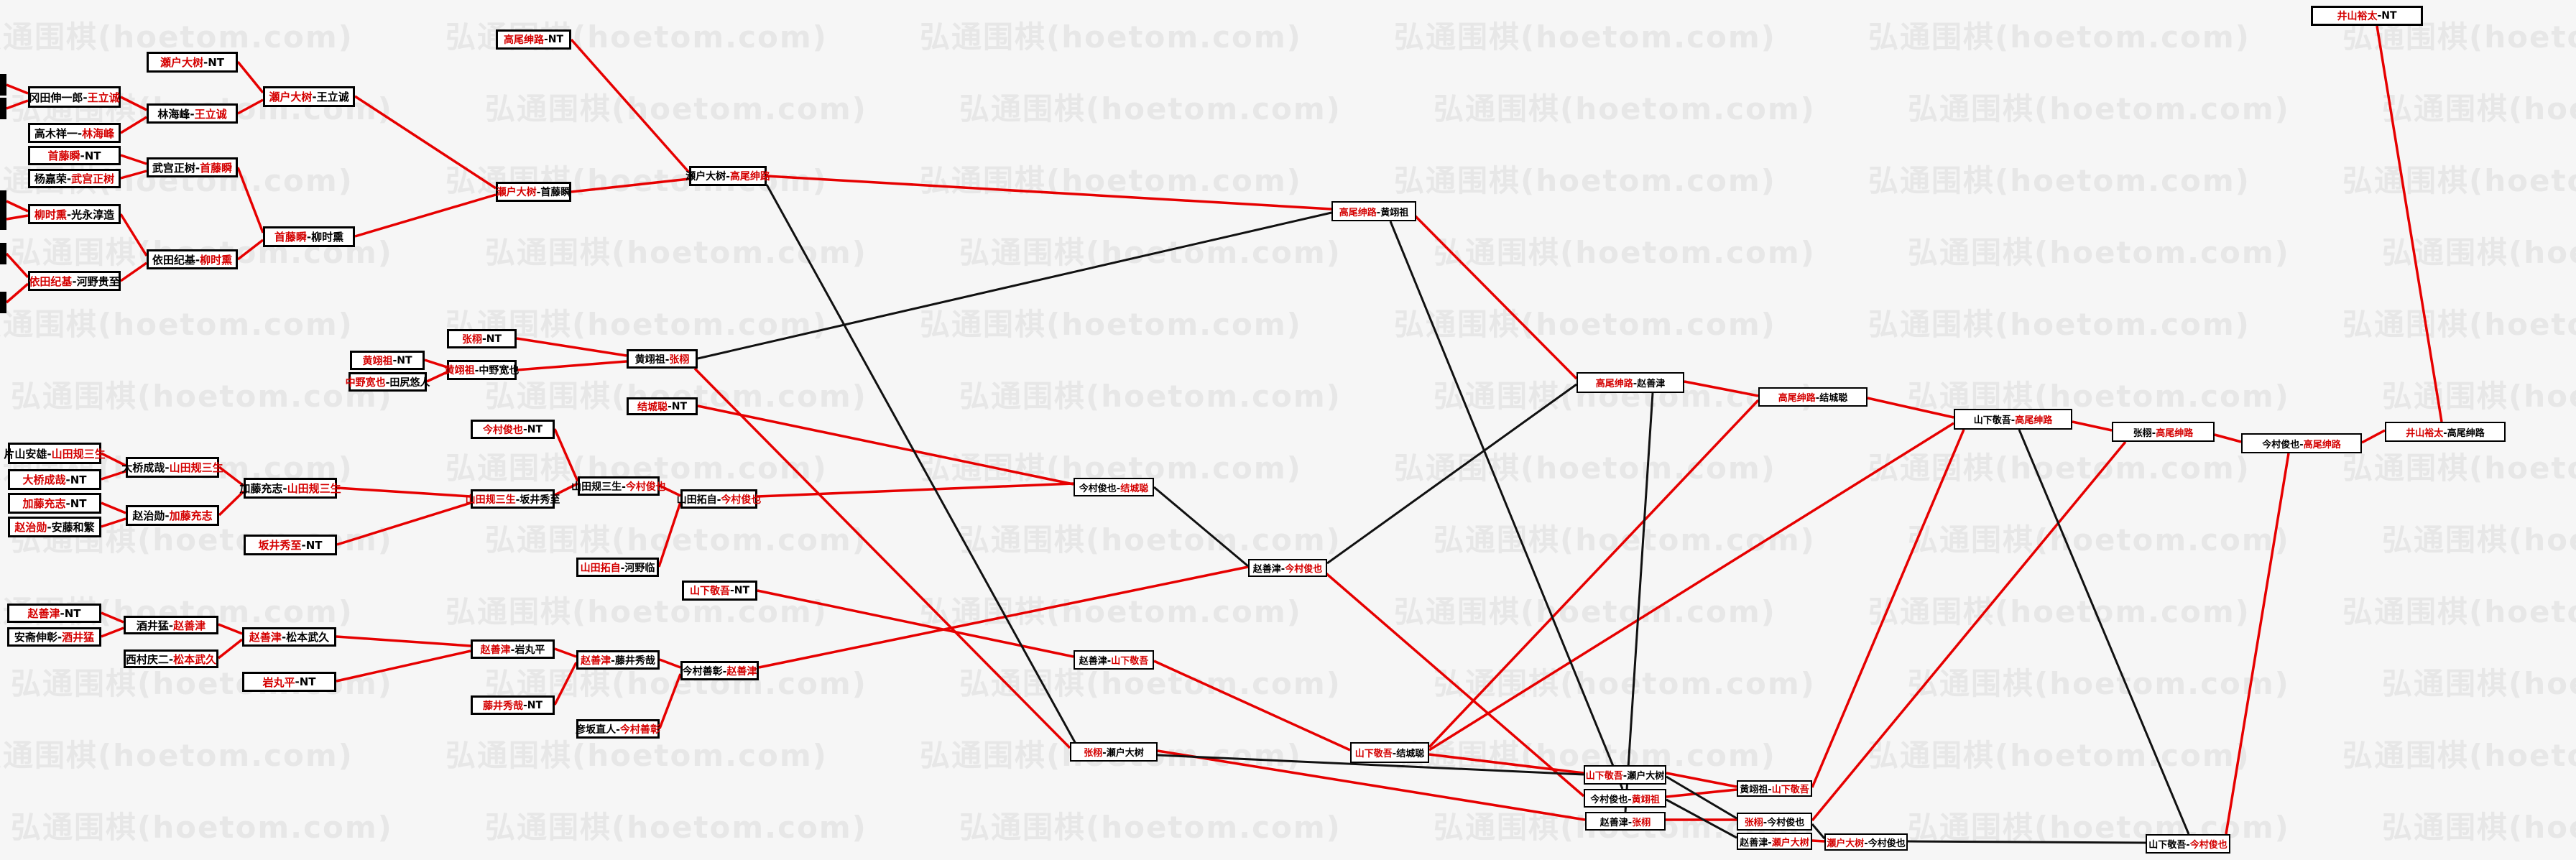  I want to click on match-node-n05: 柳时熏 -光永淳造, so click(74, 214).